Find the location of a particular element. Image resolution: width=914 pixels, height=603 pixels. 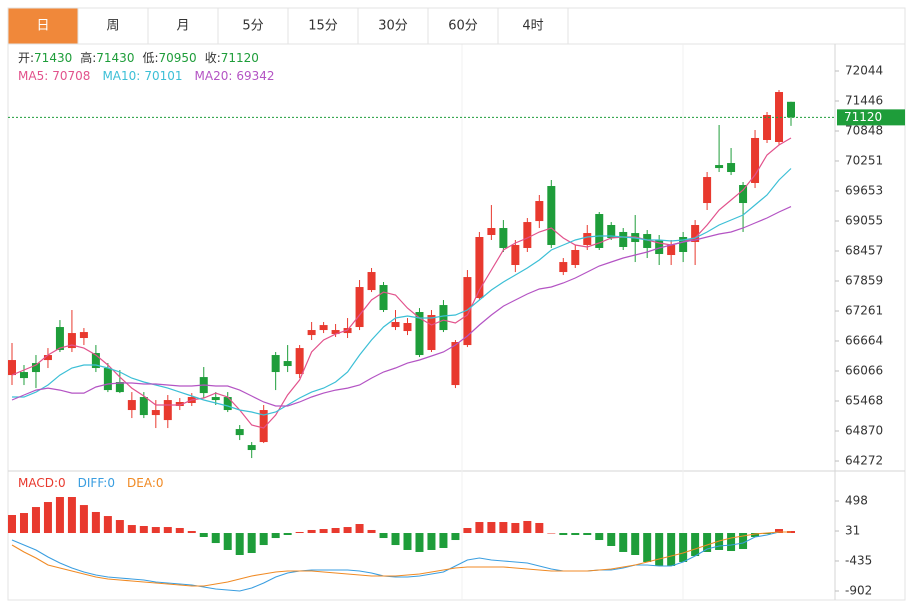

tab: 30分 is located at coordinates (393, 26).